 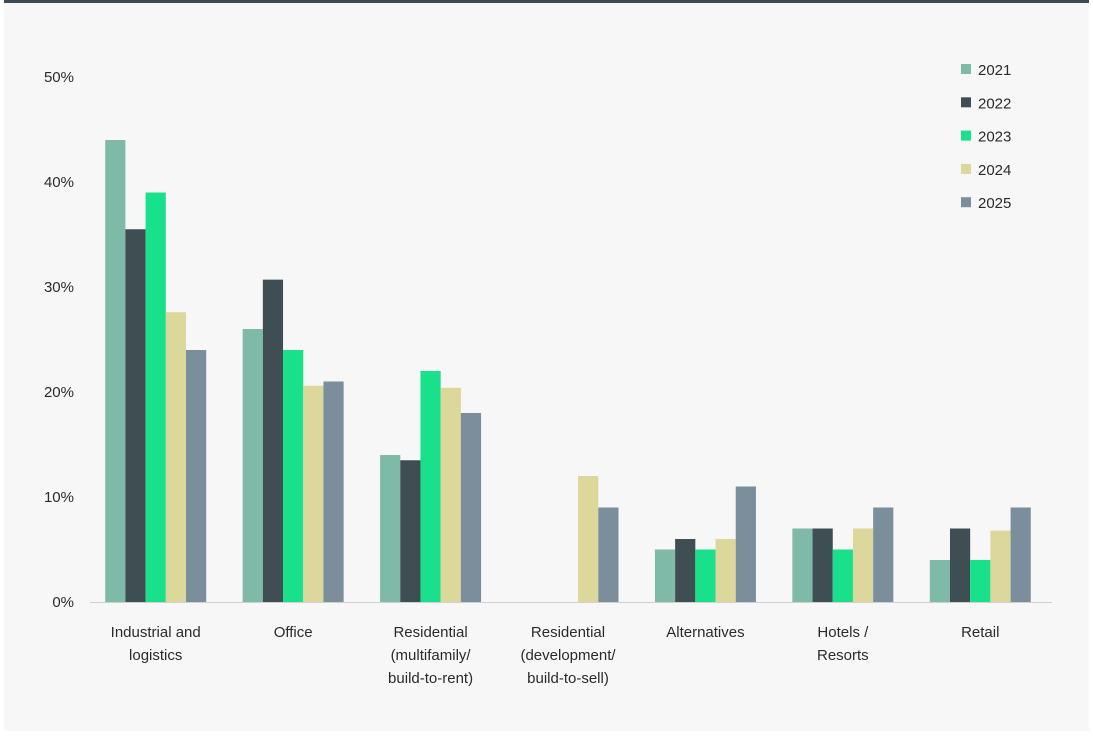 What do you see at coordinates (156, 644) in the screenshot?
I see `x-tick-label: Industrial and logistics` at bounding box center [156, 644].